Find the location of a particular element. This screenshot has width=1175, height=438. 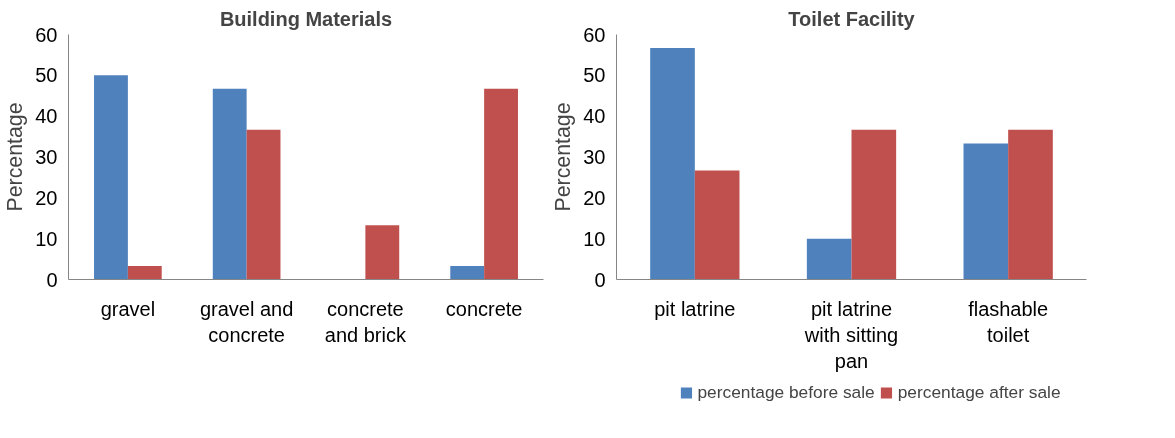

x-tick-label: concrete is located at coordinates (484, 308).